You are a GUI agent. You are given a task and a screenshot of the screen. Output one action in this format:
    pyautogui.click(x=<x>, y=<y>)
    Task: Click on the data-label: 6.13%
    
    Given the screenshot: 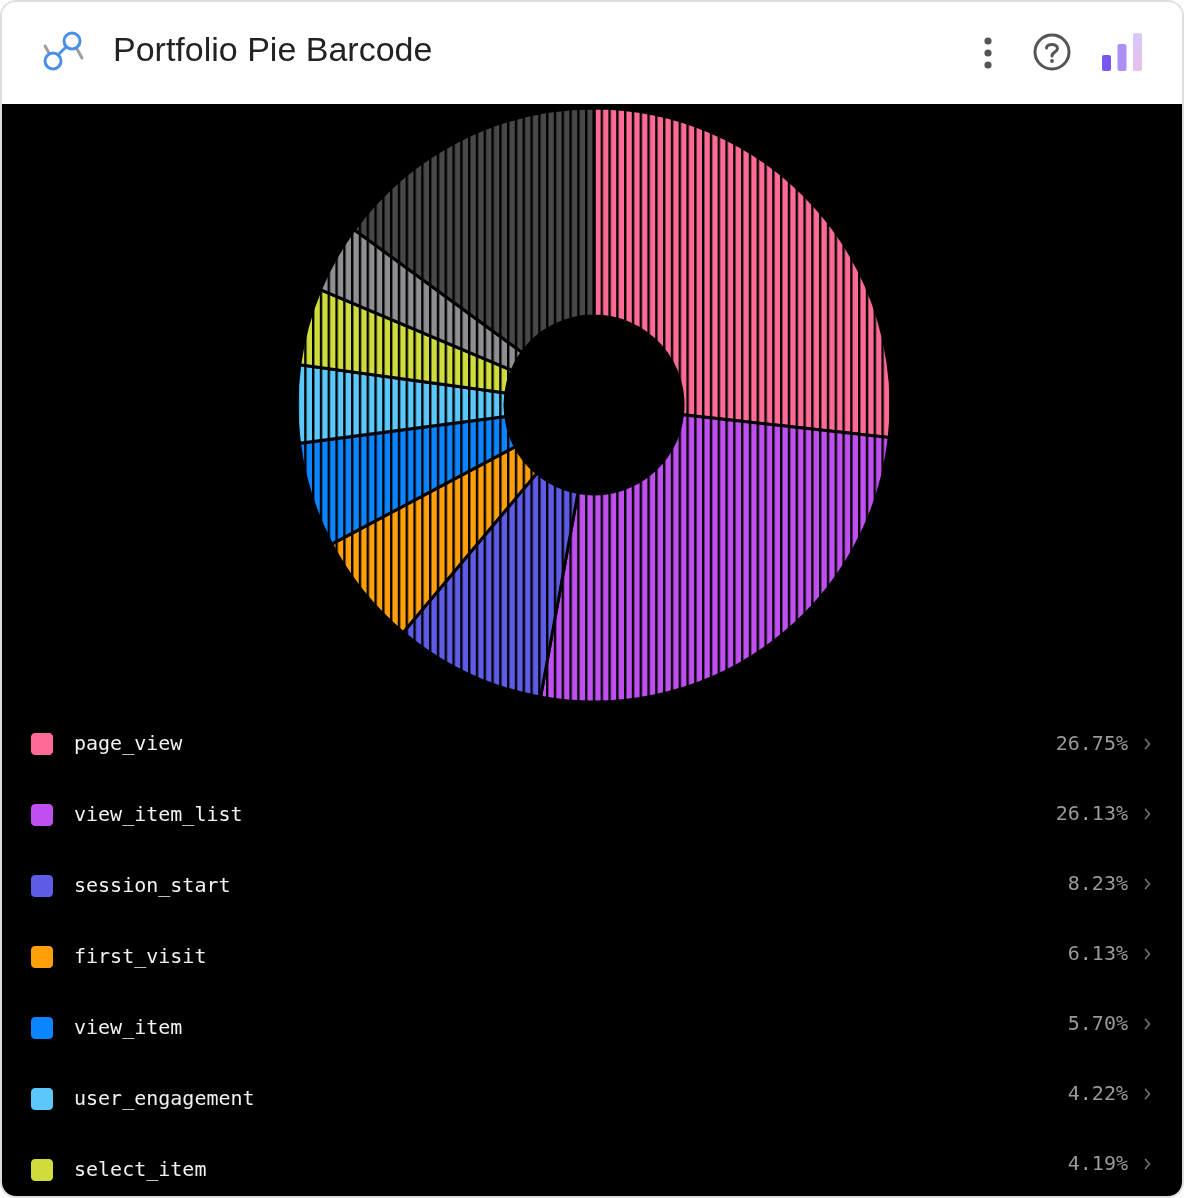 What is the action you would take?
    pyautogui.click(x=1097, y=953)
    